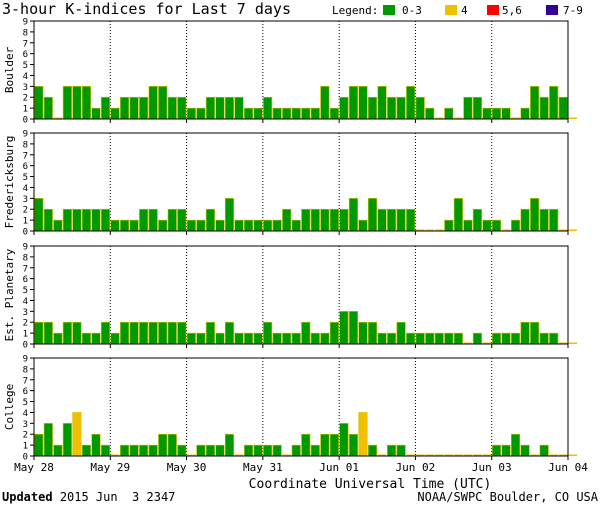  What do you see at coordinates (25, 233) in the screenshot?
I see `y-tick-label: 0` at bounding box center [25, 233].